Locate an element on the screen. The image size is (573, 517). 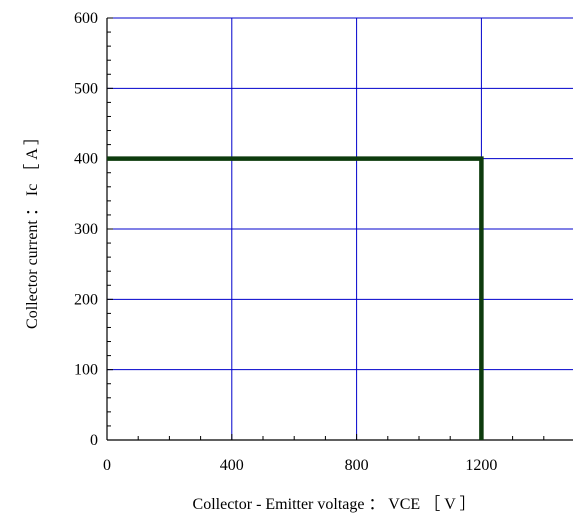
y-axis-title: Collector current ： Ic ［ A ］ is located at coordinates (32, 229).